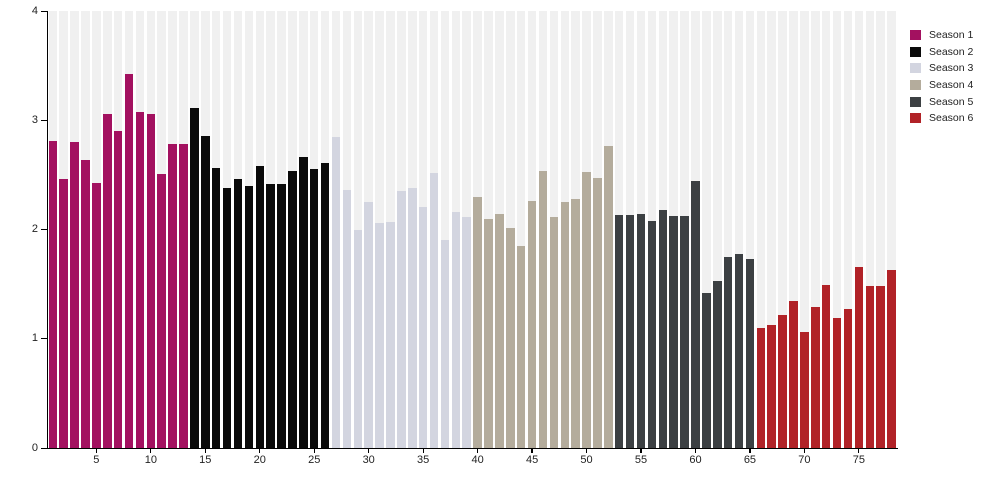 This screenshot has width=997, height=500. Describe the element at coordinates (472, 448) in the screenshot. I see `x-axis-line` at that location.